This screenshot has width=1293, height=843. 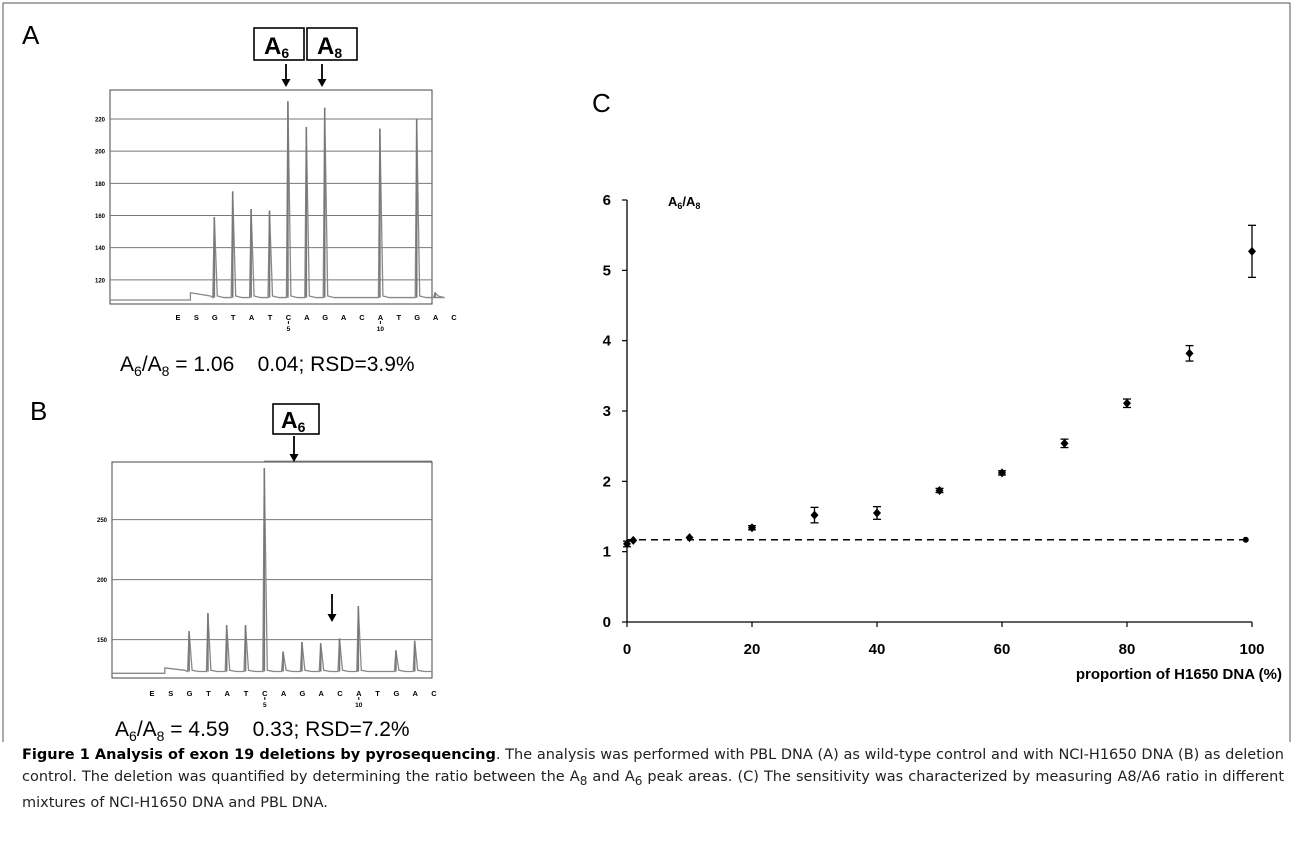 What do you see at coordinates (1002, 649) in the screenshot?
I see `x-tick-label: 60` at bounding box center [1002, 649].